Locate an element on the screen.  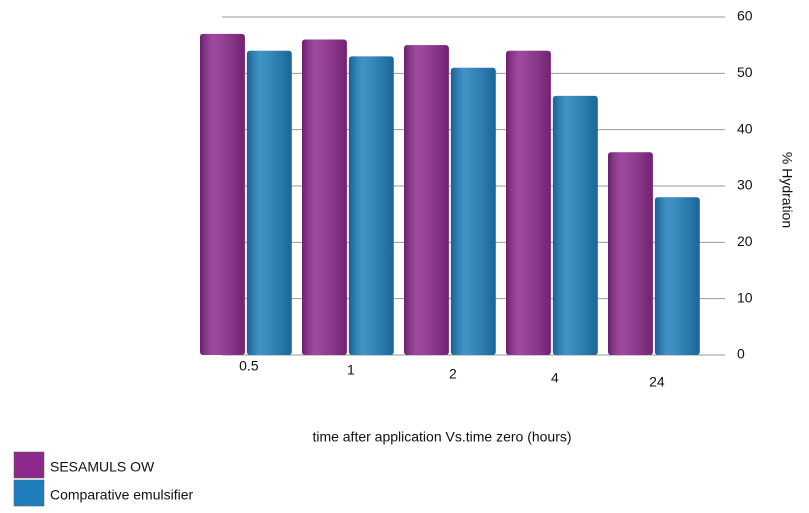
legend-label: Comparative emulsifier is located at coordinates (121, 495).